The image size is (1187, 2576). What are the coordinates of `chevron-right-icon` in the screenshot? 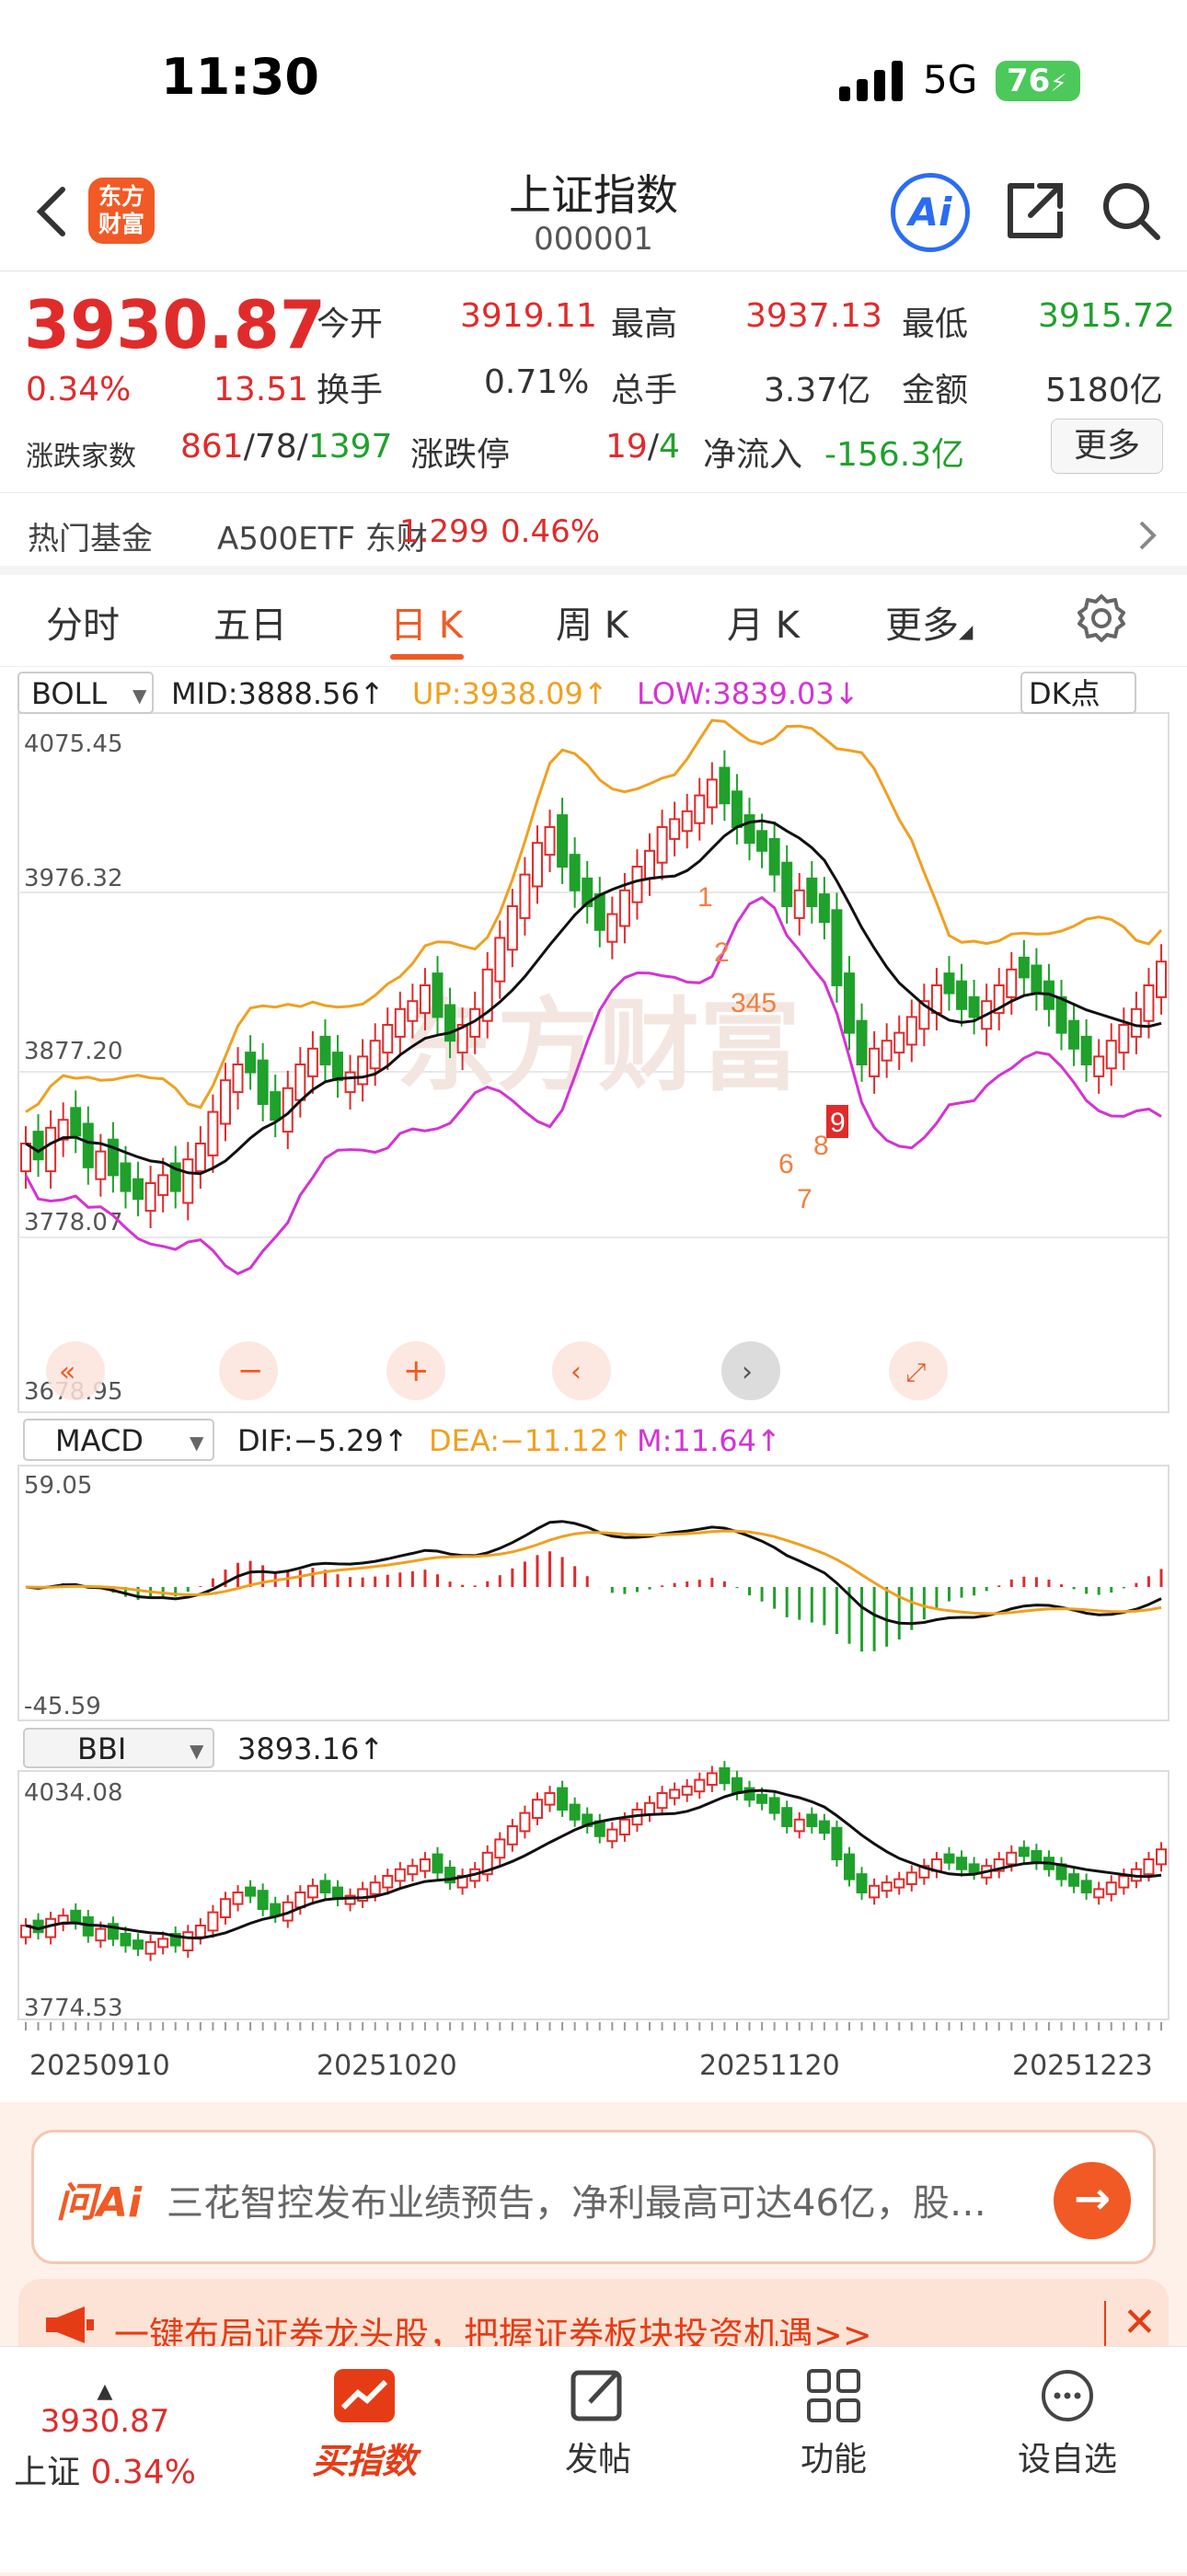 It's located at (1148, 535).